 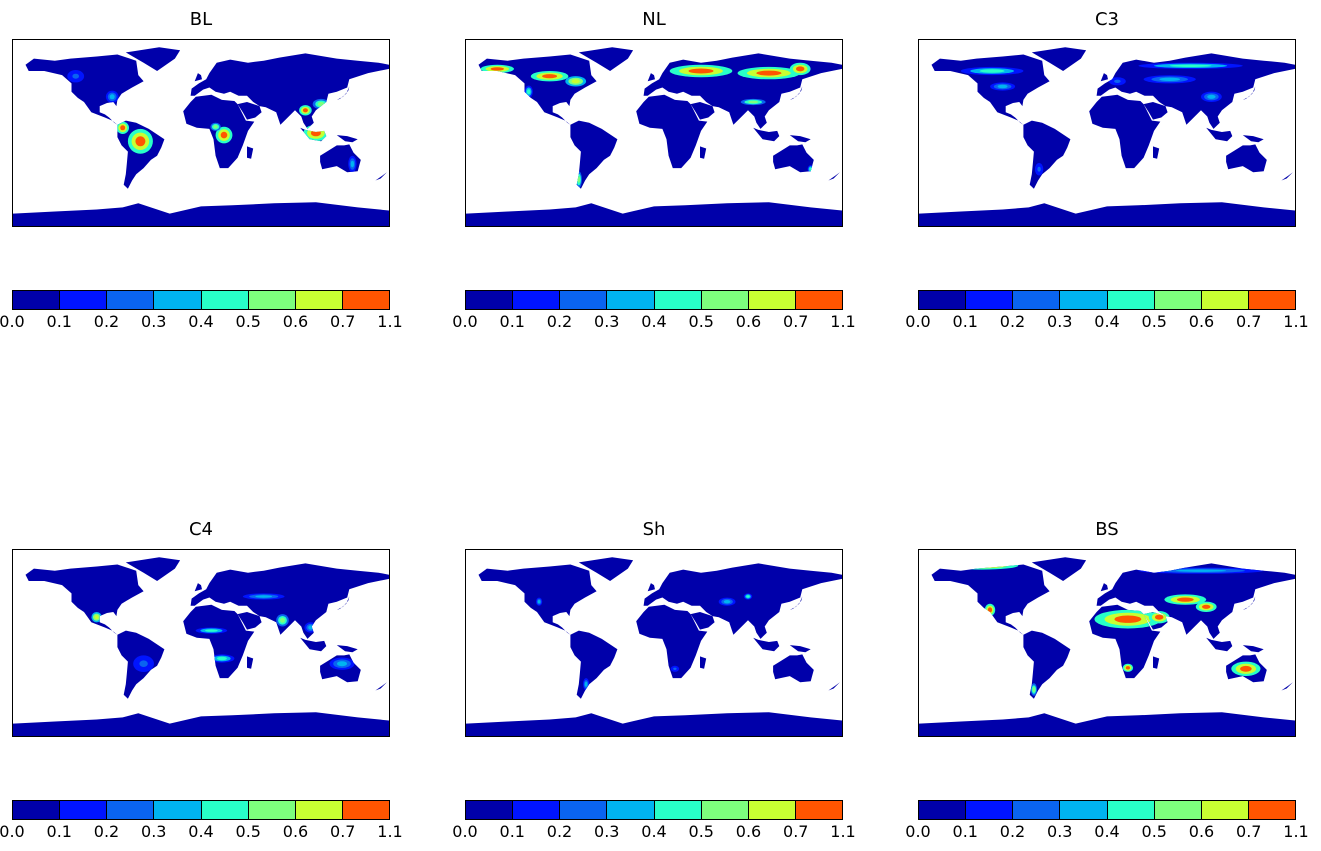 I want to click on colorbar-tick-label: 0.7, so click(x=796, y=831).